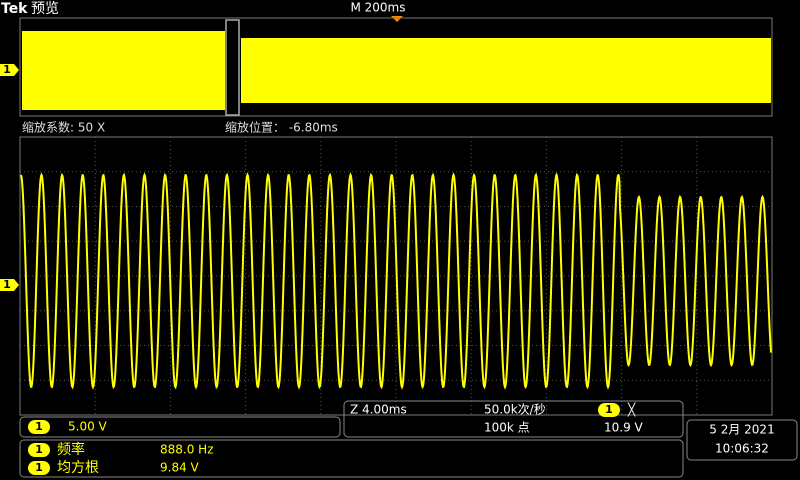  Describe the element at coordinates (377, 8) in the screenshot. I see `timebase: M 200ms` at that location.